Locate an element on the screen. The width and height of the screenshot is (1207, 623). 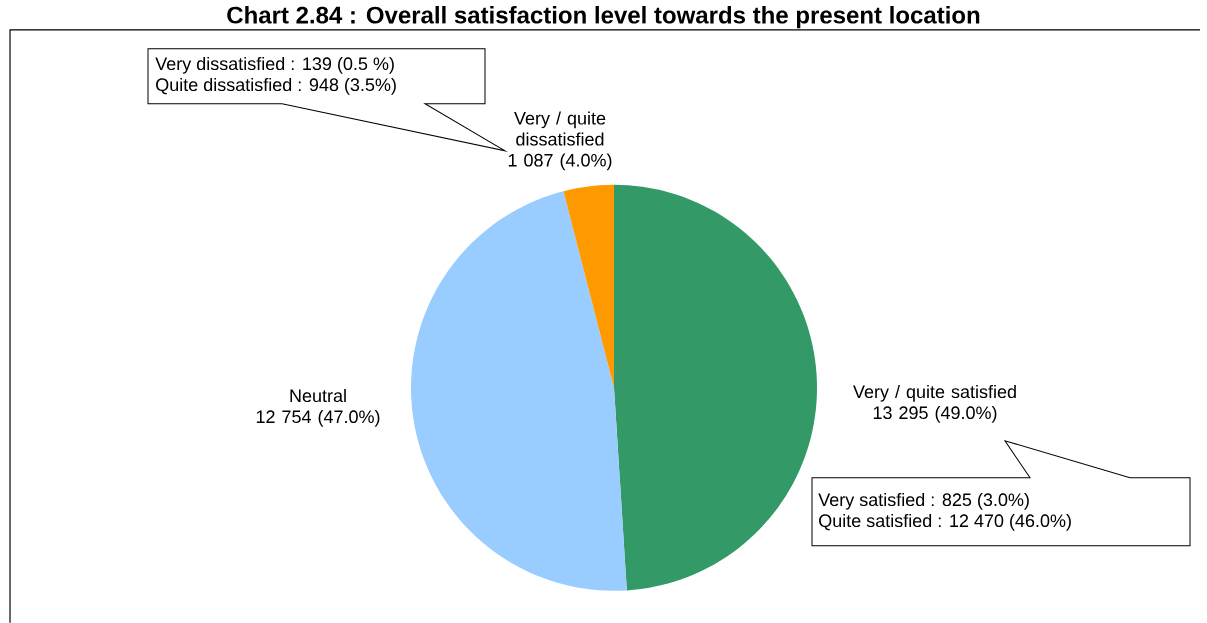
data-label: 1 087 (4.0%) is located at coordinates (560, 161).